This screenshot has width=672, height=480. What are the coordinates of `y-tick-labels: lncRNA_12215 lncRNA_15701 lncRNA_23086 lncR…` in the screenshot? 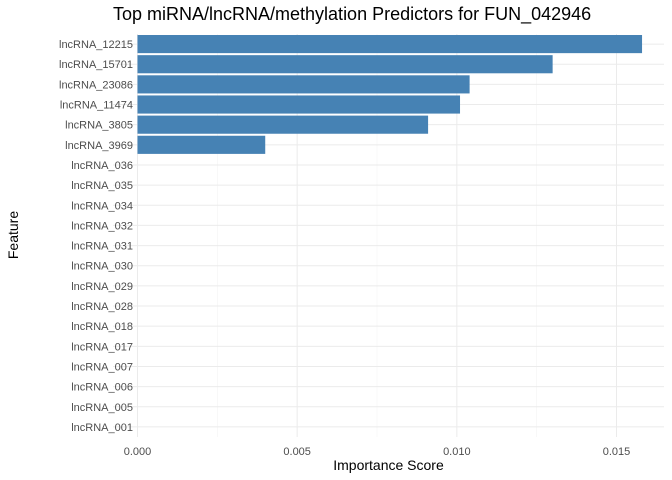 It's located at (96, 236).